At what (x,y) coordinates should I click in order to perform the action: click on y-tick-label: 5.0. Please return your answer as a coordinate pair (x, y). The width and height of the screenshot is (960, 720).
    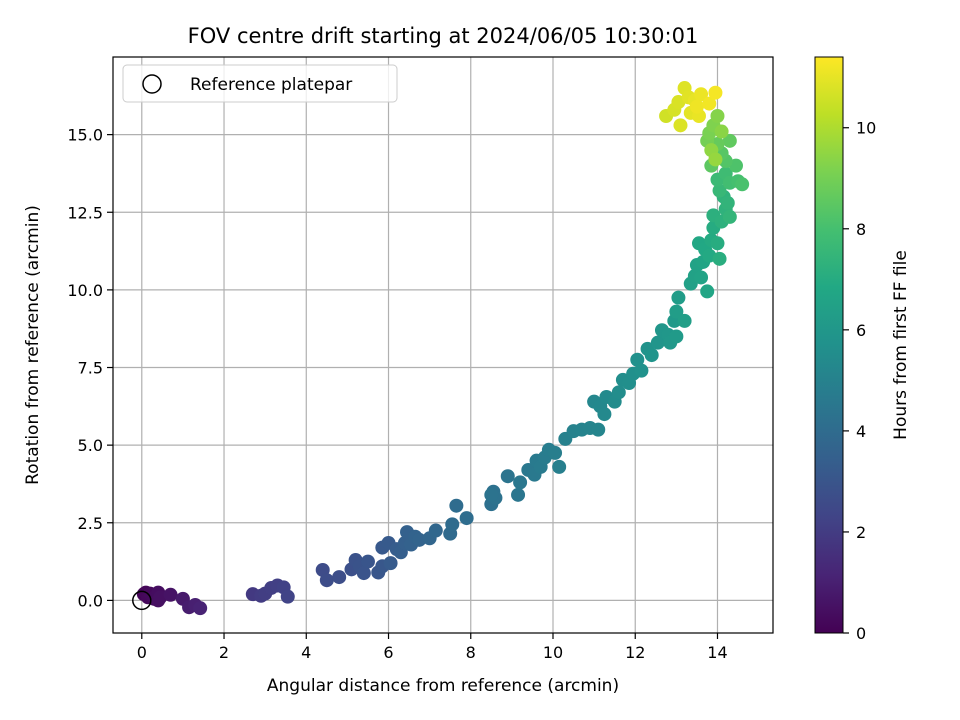
    Looking at the image, I should click on (90, 445).